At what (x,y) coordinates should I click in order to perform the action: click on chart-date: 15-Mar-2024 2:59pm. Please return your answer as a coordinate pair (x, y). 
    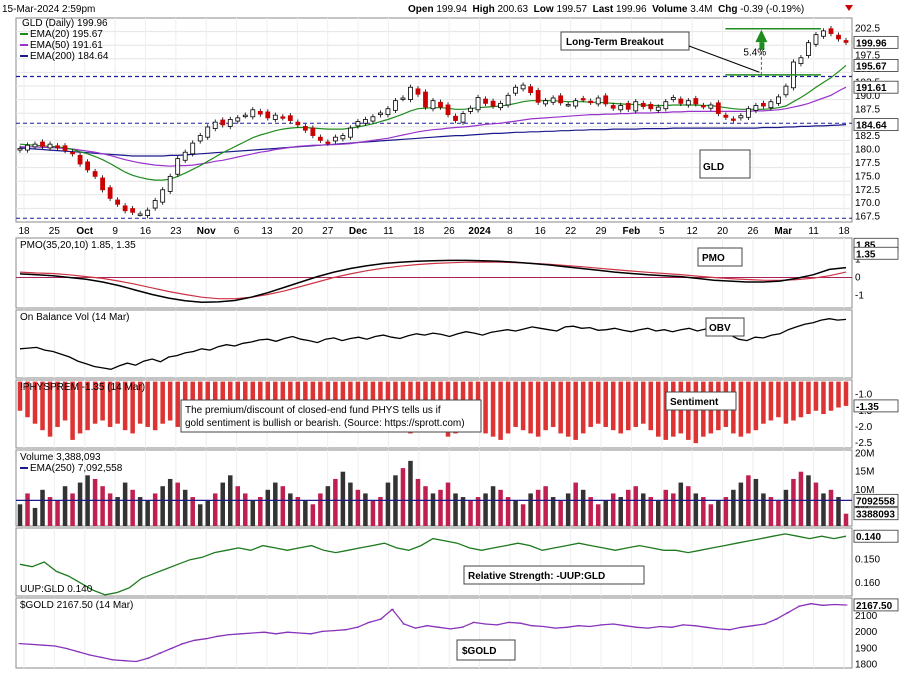
    Looking at the image, I should click on (49, 9).